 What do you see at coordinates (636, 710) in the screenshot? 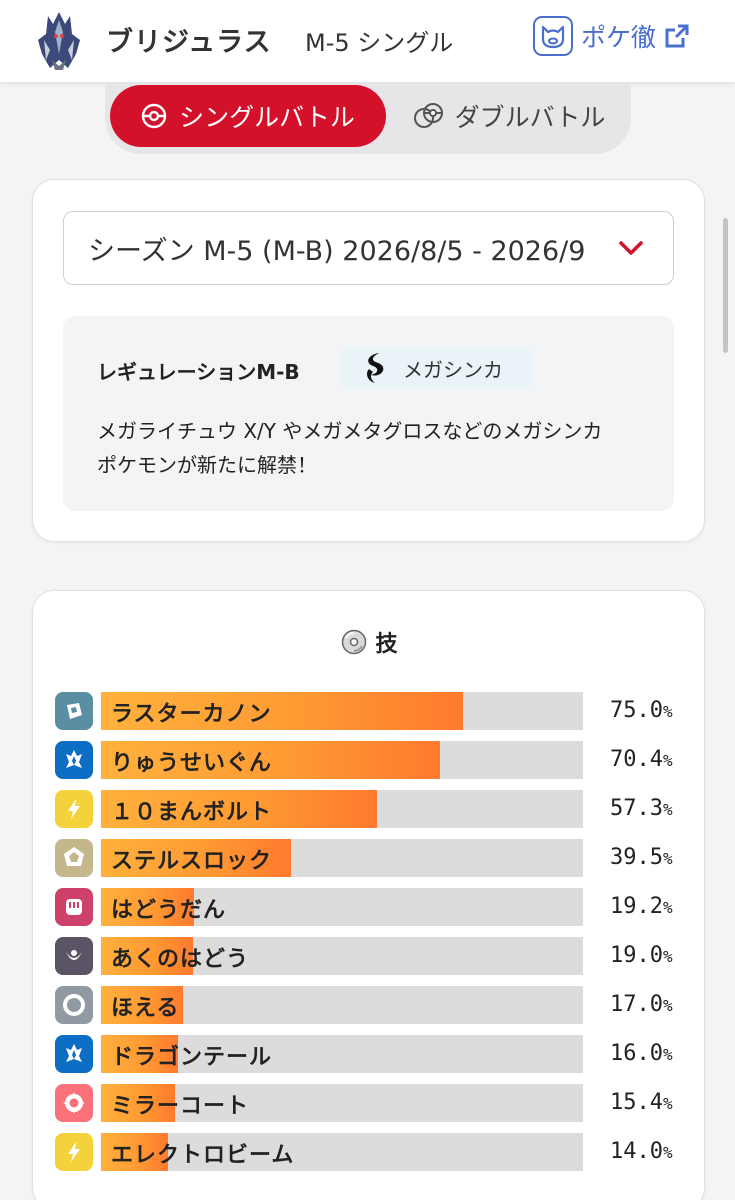
I see `percent-value: 75.0` at bounding box center [636, 710].